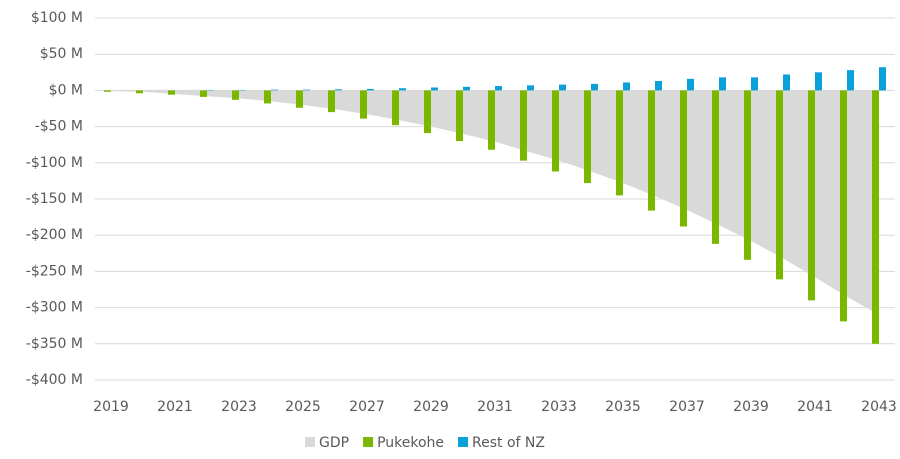 The width and height of the screenshot is (900, 459). What do you see at coordinates (239, 407) in the screenshot?
I see `x-tick-label: 2023` at bounding box center [239, 407].